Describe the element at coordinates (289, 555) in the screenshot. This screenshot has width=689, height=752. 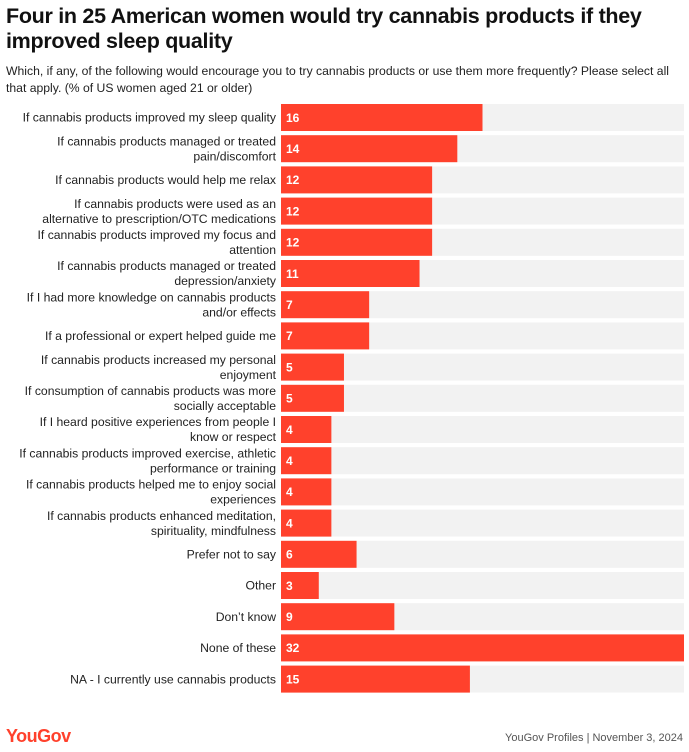
I see `value-label: 6` at that location.